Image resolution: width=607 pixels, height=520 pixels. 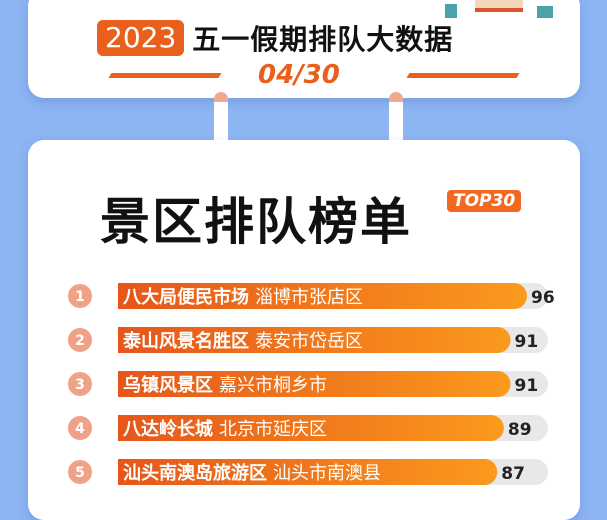 What do you see at coordinates (168, 429) in the screenshot?
I see `attraction-name: 八达岭长城` at bounding box center [168, 429].